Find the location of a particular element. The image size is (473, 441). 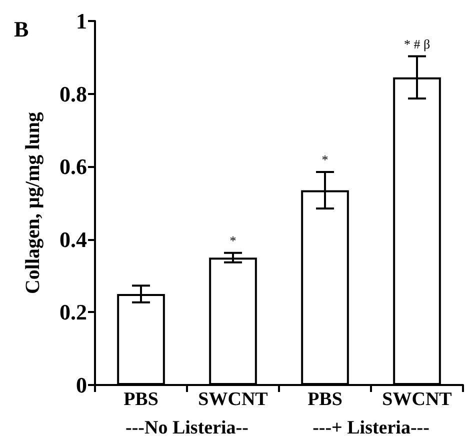

text: ---+ Listeria--- is located at coordinates (371, 428).